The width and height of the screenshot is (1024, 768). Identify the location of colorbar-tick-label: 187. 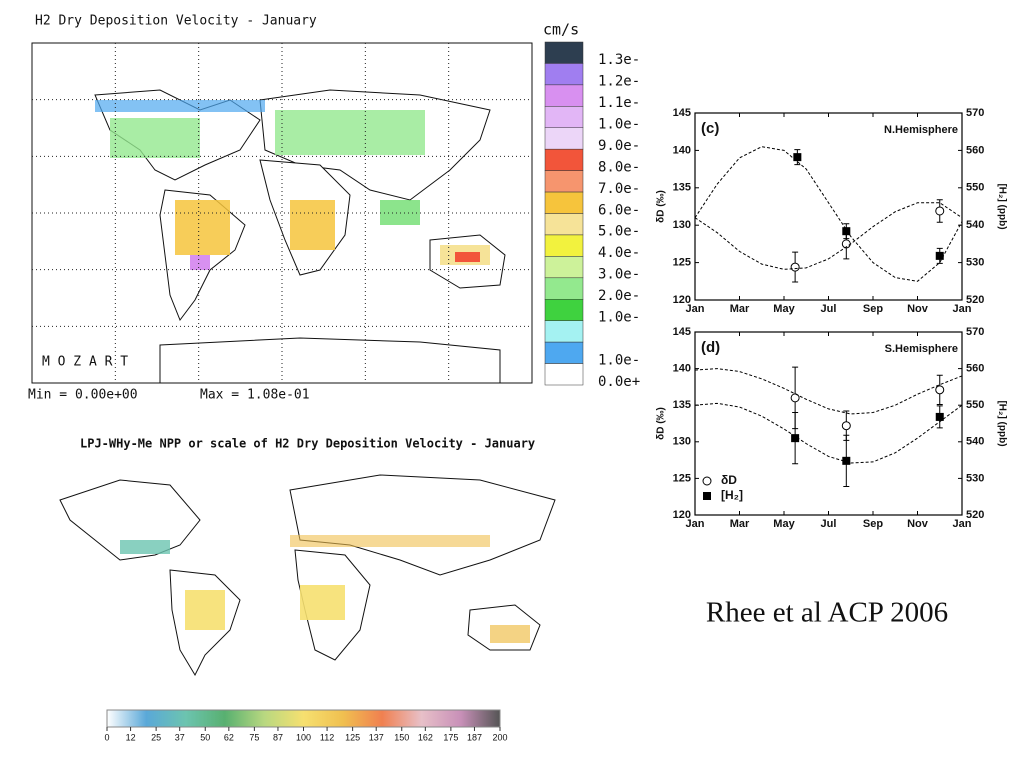
(474, 737).